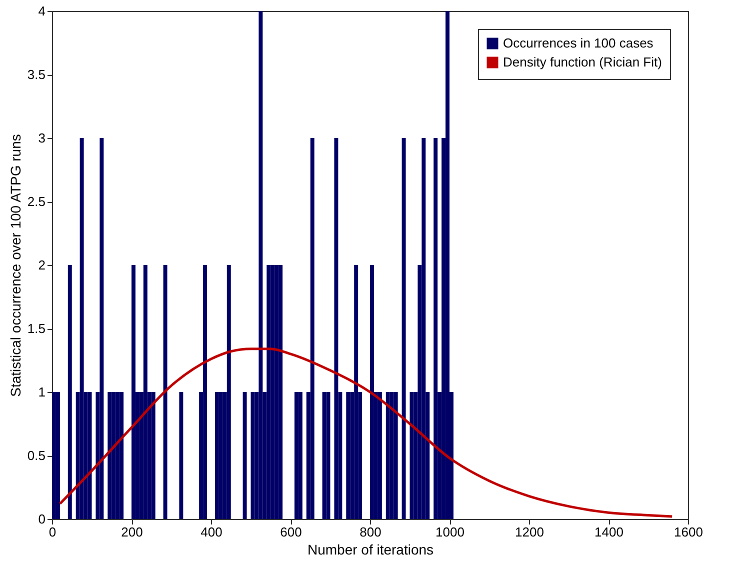 This screenshot has height=575, width=733. Describe the element at coordinates (582, 62) in the screenshot. I see `legend-label: Density function (Rician Fit)` at that location.